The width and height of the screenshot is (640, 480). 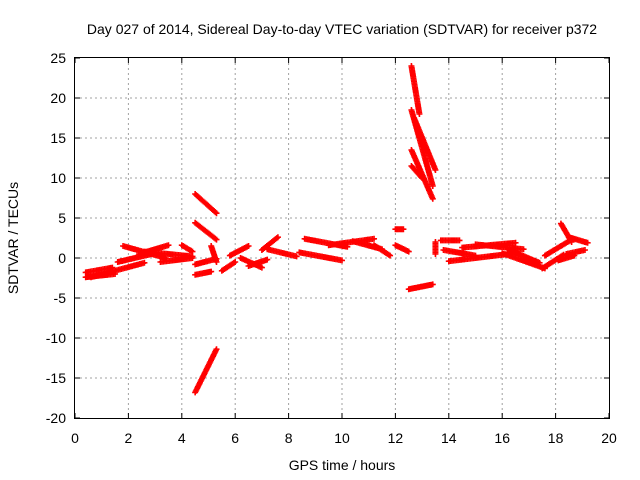 I want to click on x-tick-label: 2, so click(x=129, y=438).